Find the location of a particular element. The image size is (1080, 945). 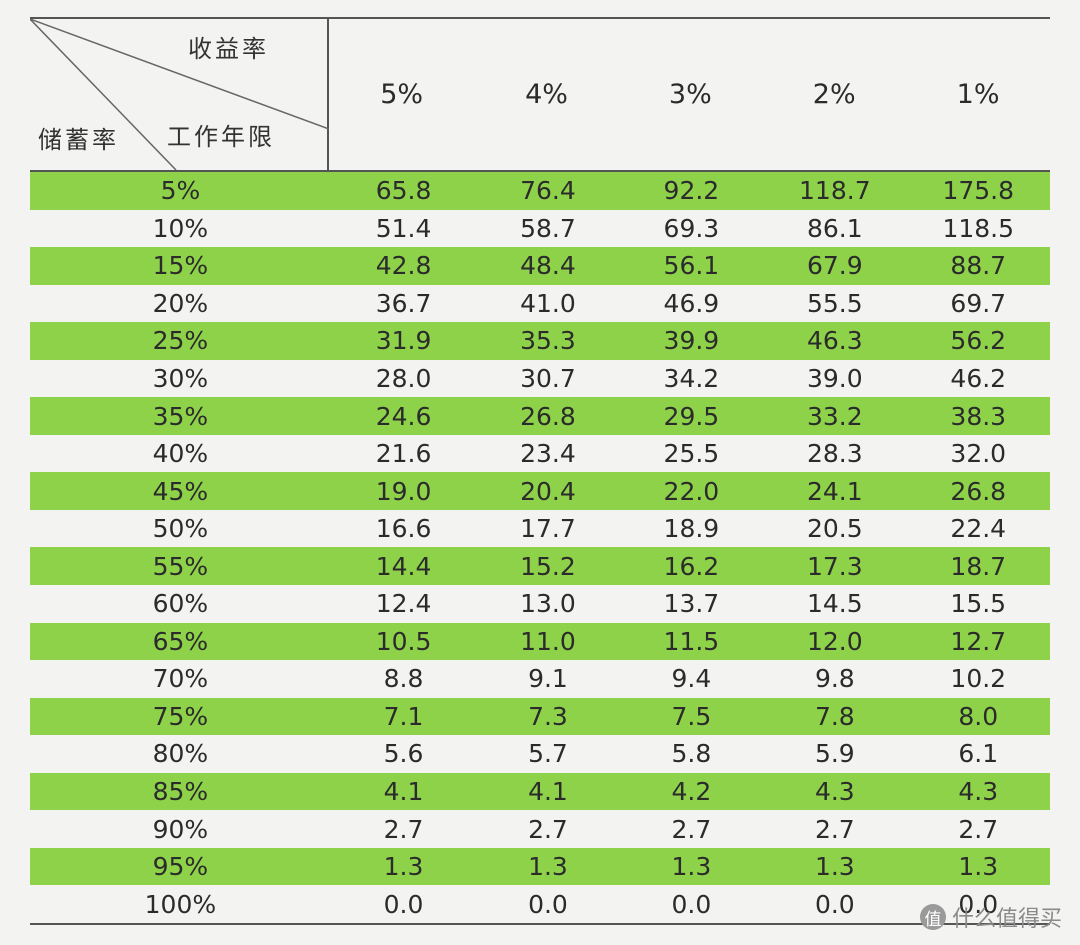

years-cell: 13.0 is located at coordinates (548, 604).